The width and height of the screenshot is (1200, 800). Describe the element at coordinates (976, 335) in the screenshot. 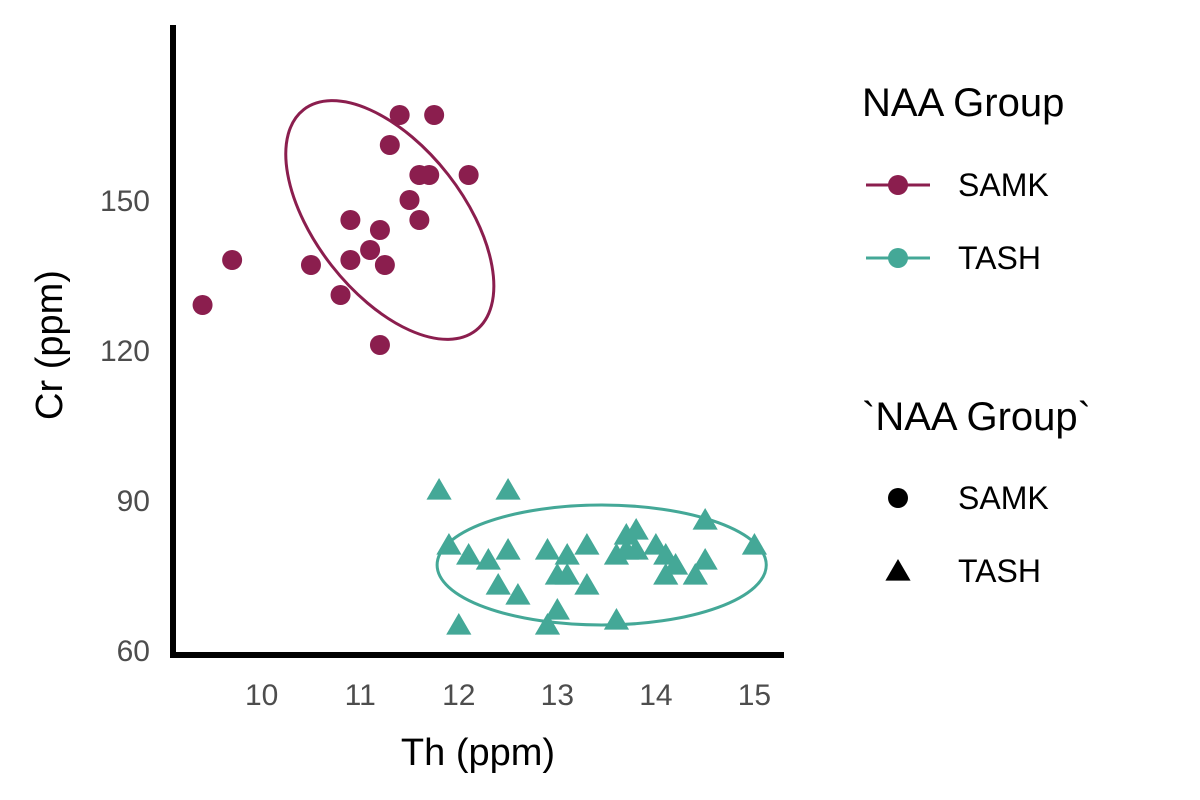

I see `legend: NAA Group SAMK TASH `NAA Group` SAMK TASH` at that location.